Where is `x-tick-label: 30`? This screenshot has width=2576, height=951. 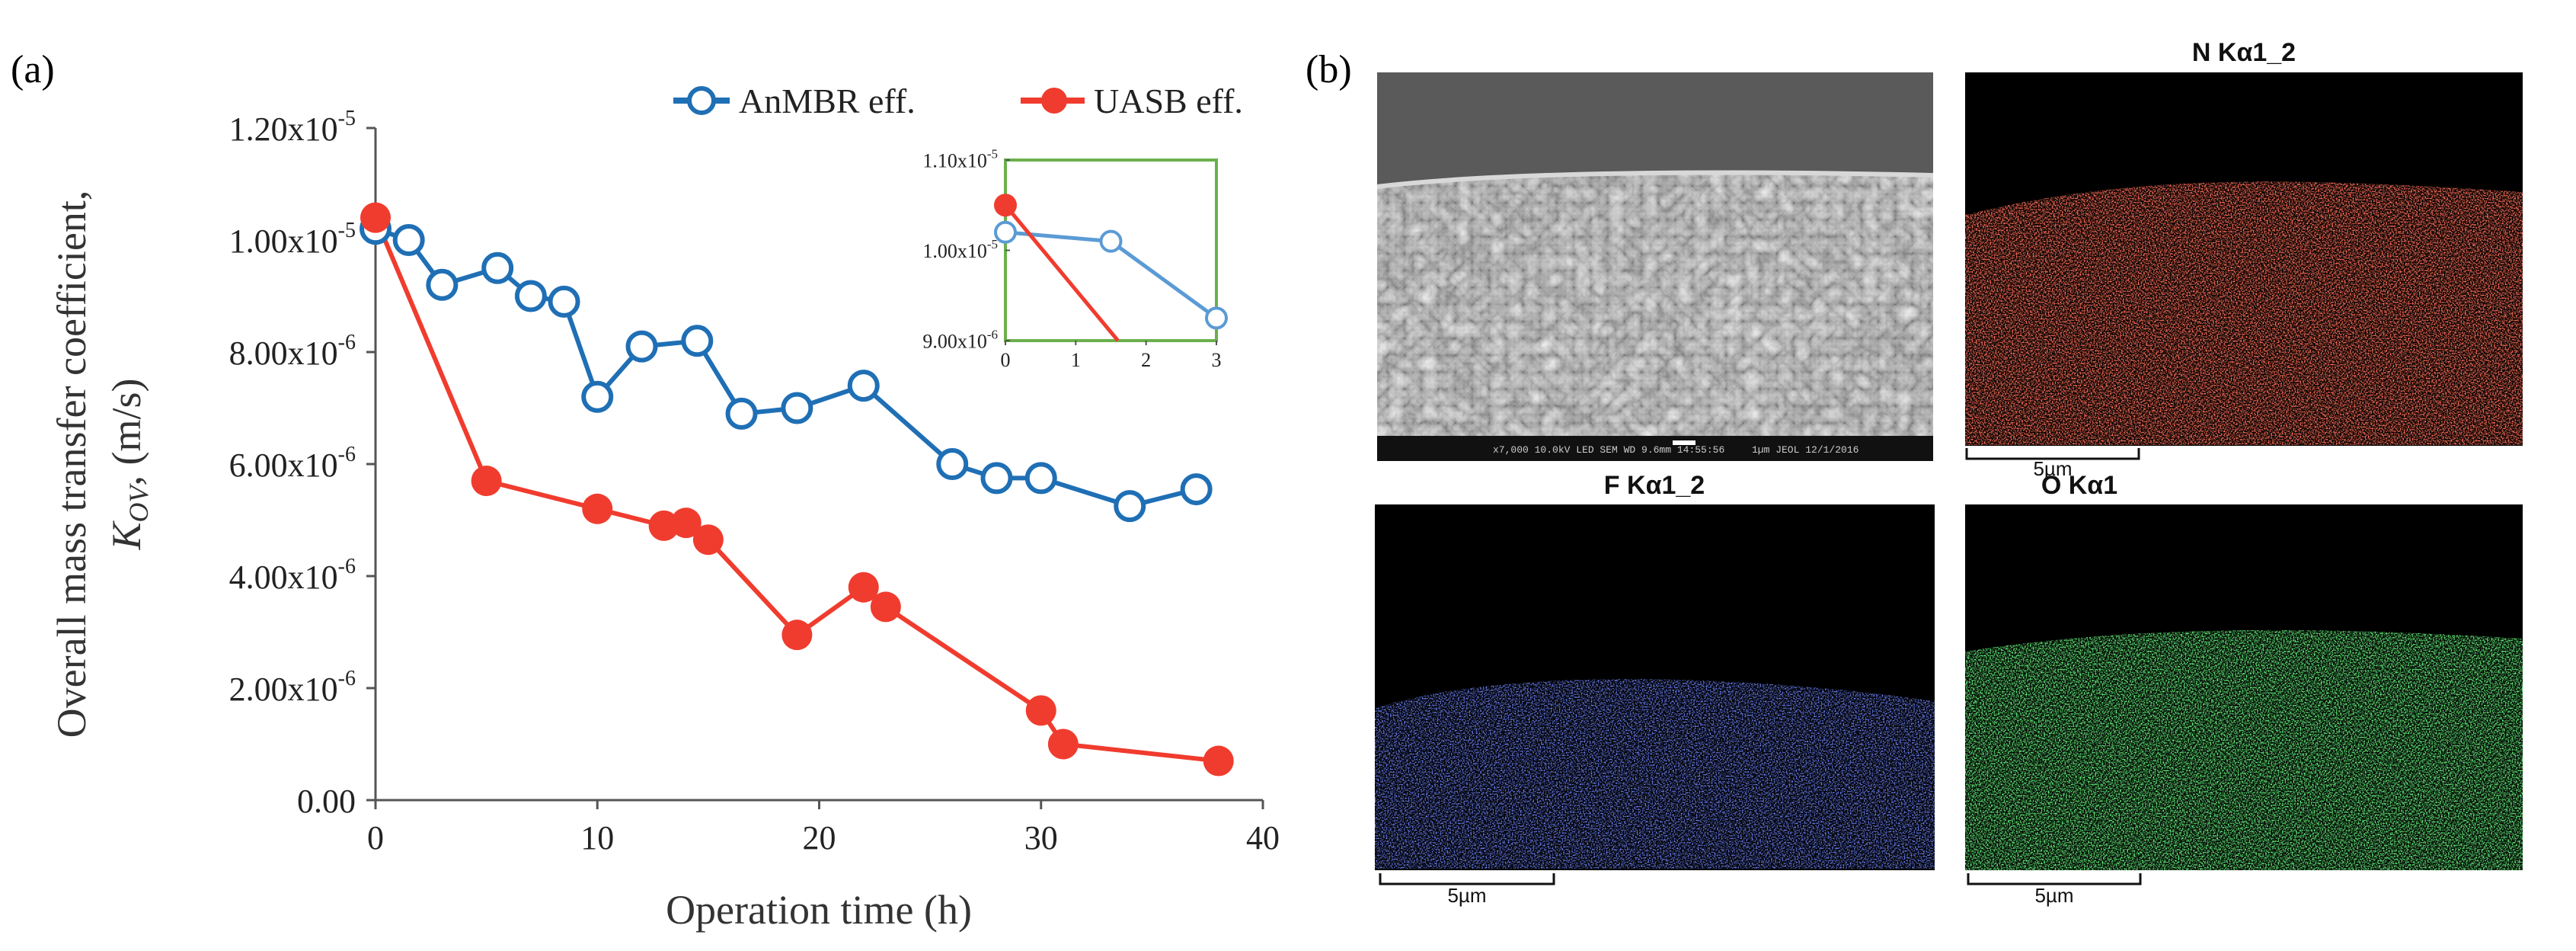
x-tick-label: 30 is located at coordinates (1041, 838).